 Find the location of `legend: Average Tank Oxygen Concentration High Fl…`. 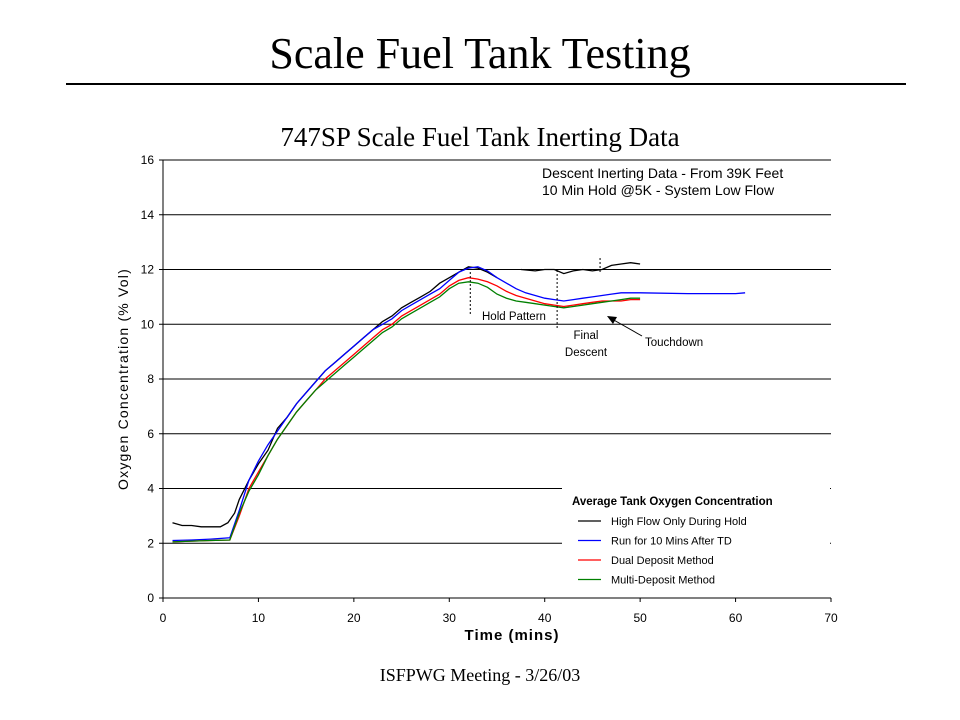

legend: Average Tank Oxygen Concentration High Fl… is located at coordinates (696, 539).